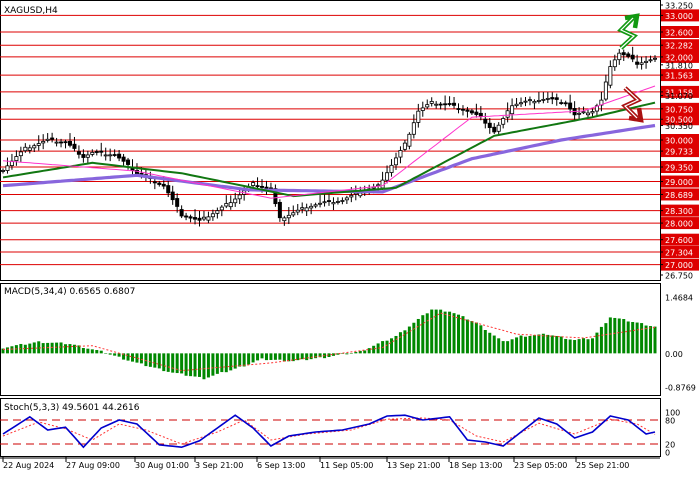 Image resolution: width=700 pixels, height=504 pixels. I want to click on price-tick-label: 29.350, so click(679, 168).